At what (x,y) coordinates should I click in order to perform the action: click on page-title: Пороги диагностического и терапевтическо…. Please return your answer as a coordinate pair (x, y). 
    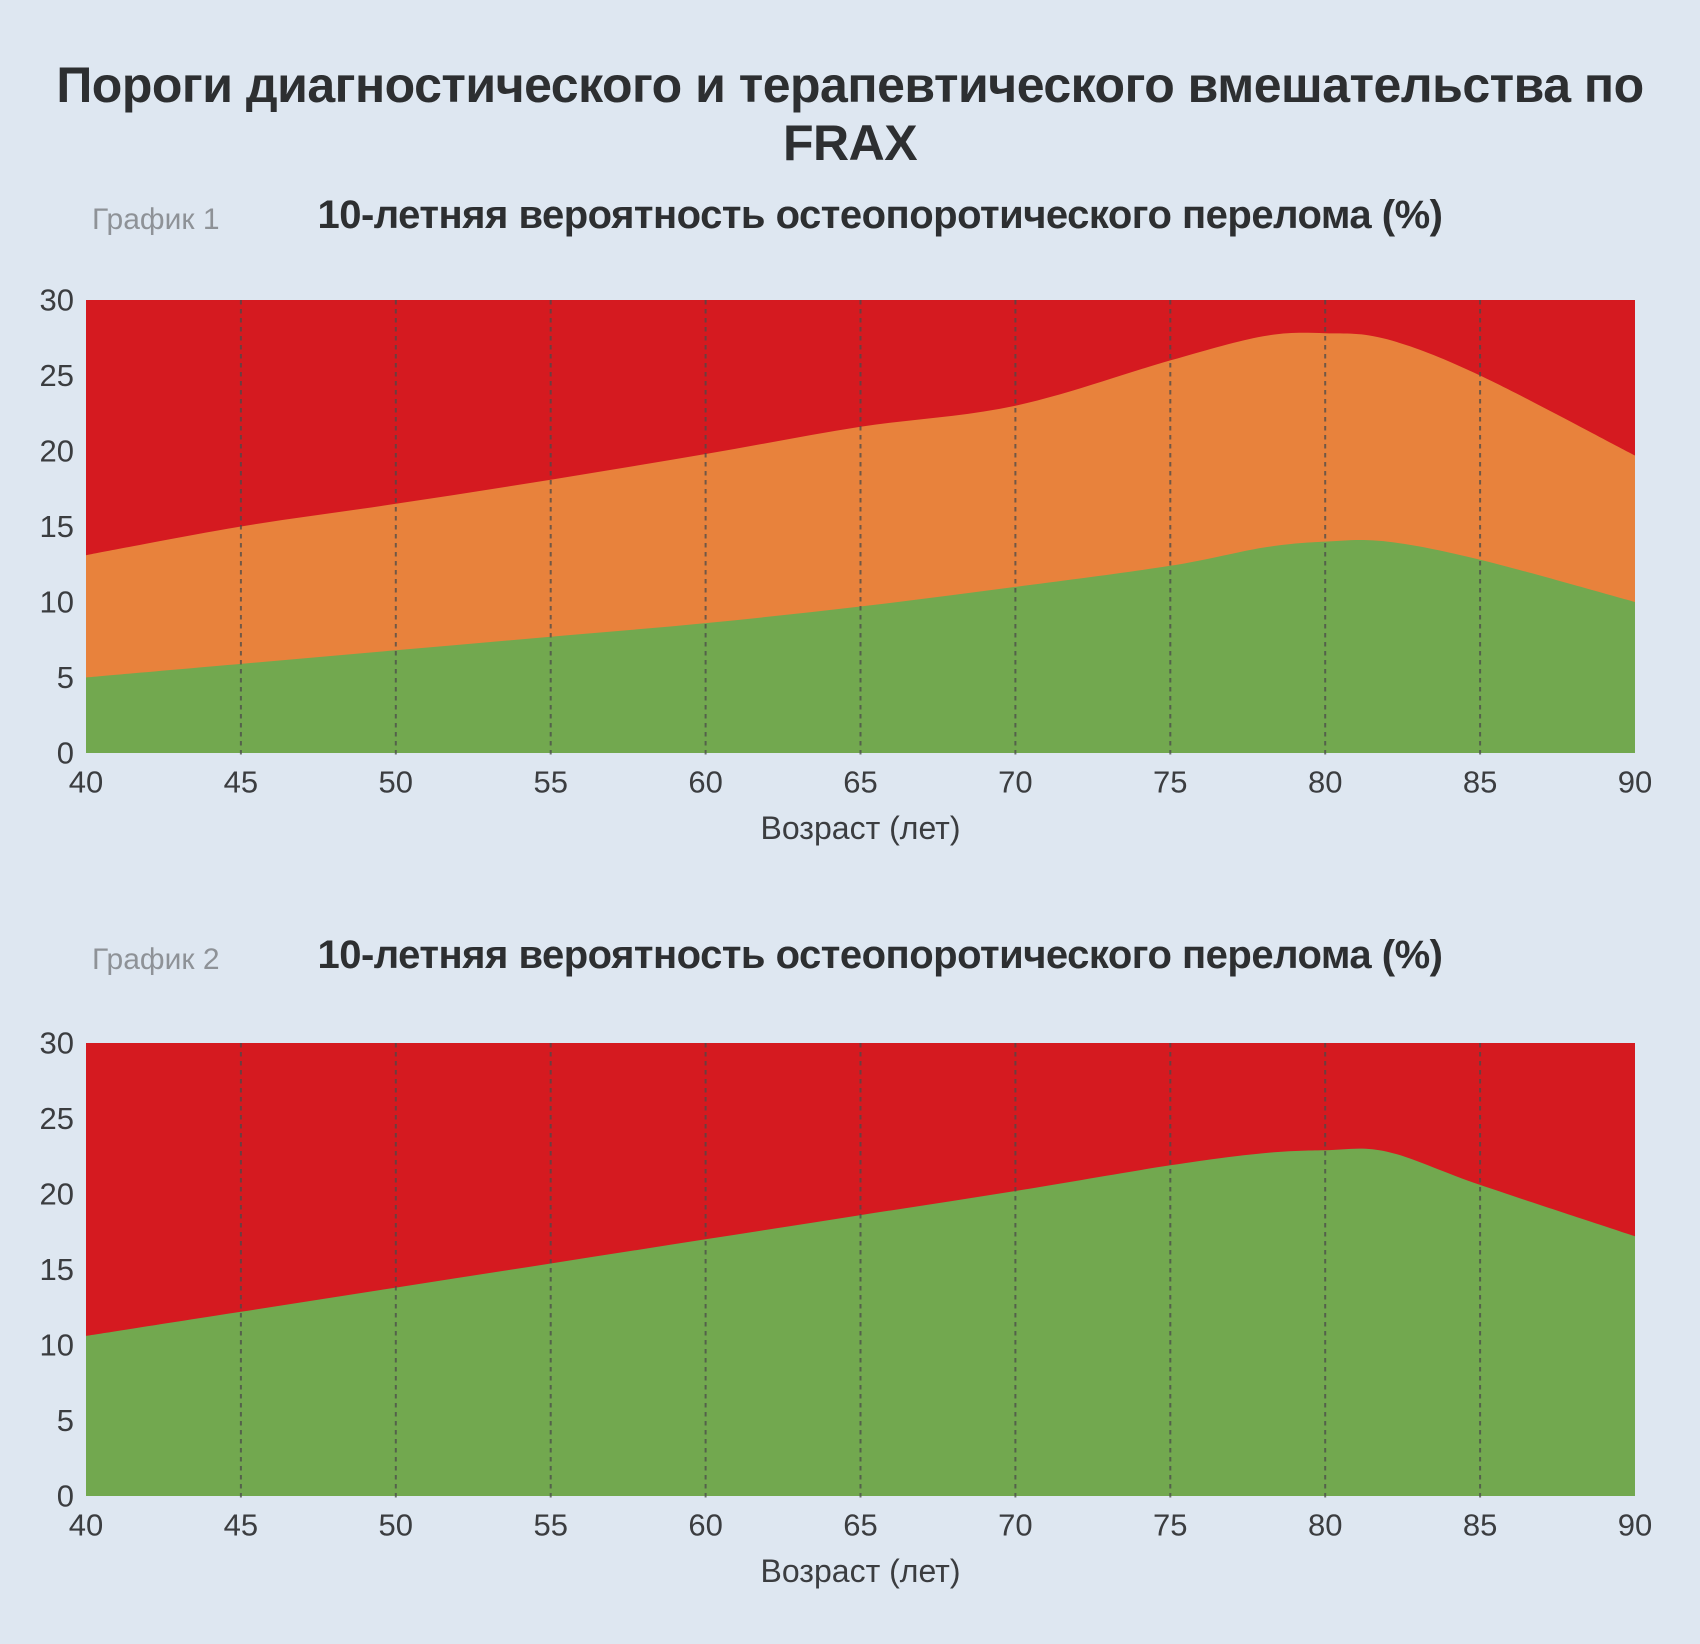
    Looking at the image, I should click on (850, 114).